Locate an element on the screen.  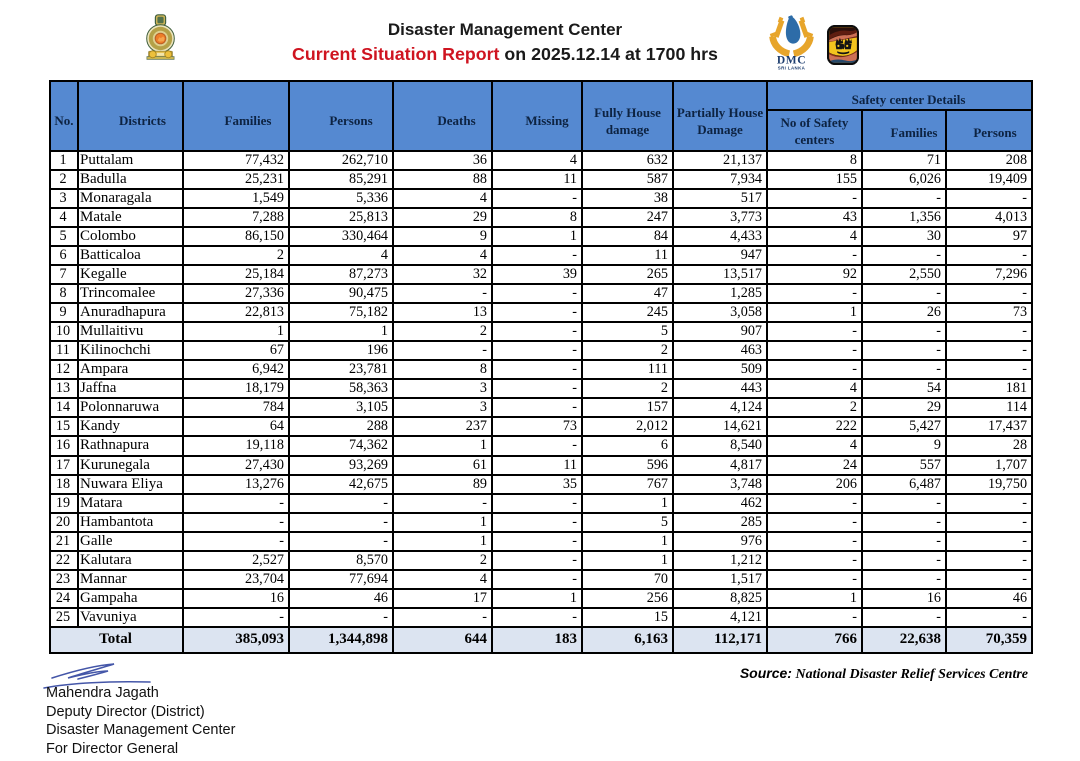
svg-text: DMC is located at coordinates (791, 61).